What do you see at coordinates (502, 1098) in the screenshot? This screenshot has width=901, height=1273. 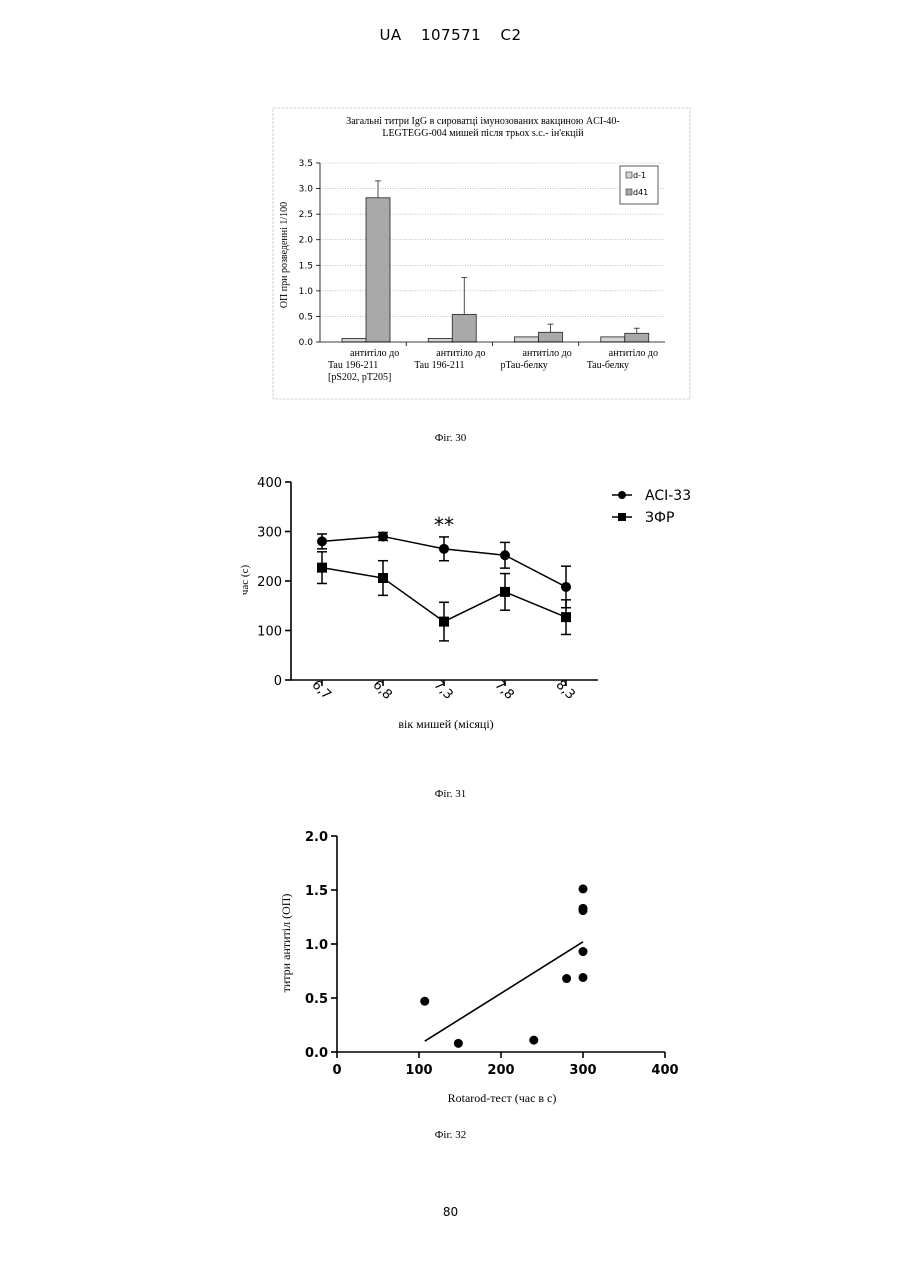 I see `x-axis-label: Rotarod-тест (час в с)` at bounding box center [502, 1098].